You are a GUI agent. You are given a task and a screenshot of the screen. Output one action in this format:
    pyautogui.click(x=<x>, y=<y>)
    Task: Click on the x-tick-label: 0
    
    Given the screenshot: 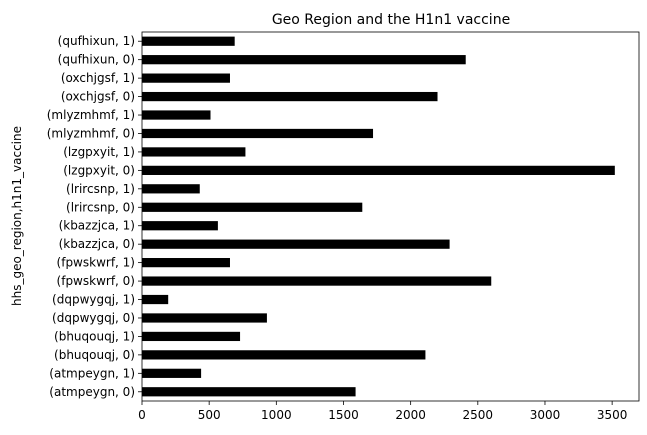 What is the action you would take?
    pyautogui.click(x=142, y=415)
    